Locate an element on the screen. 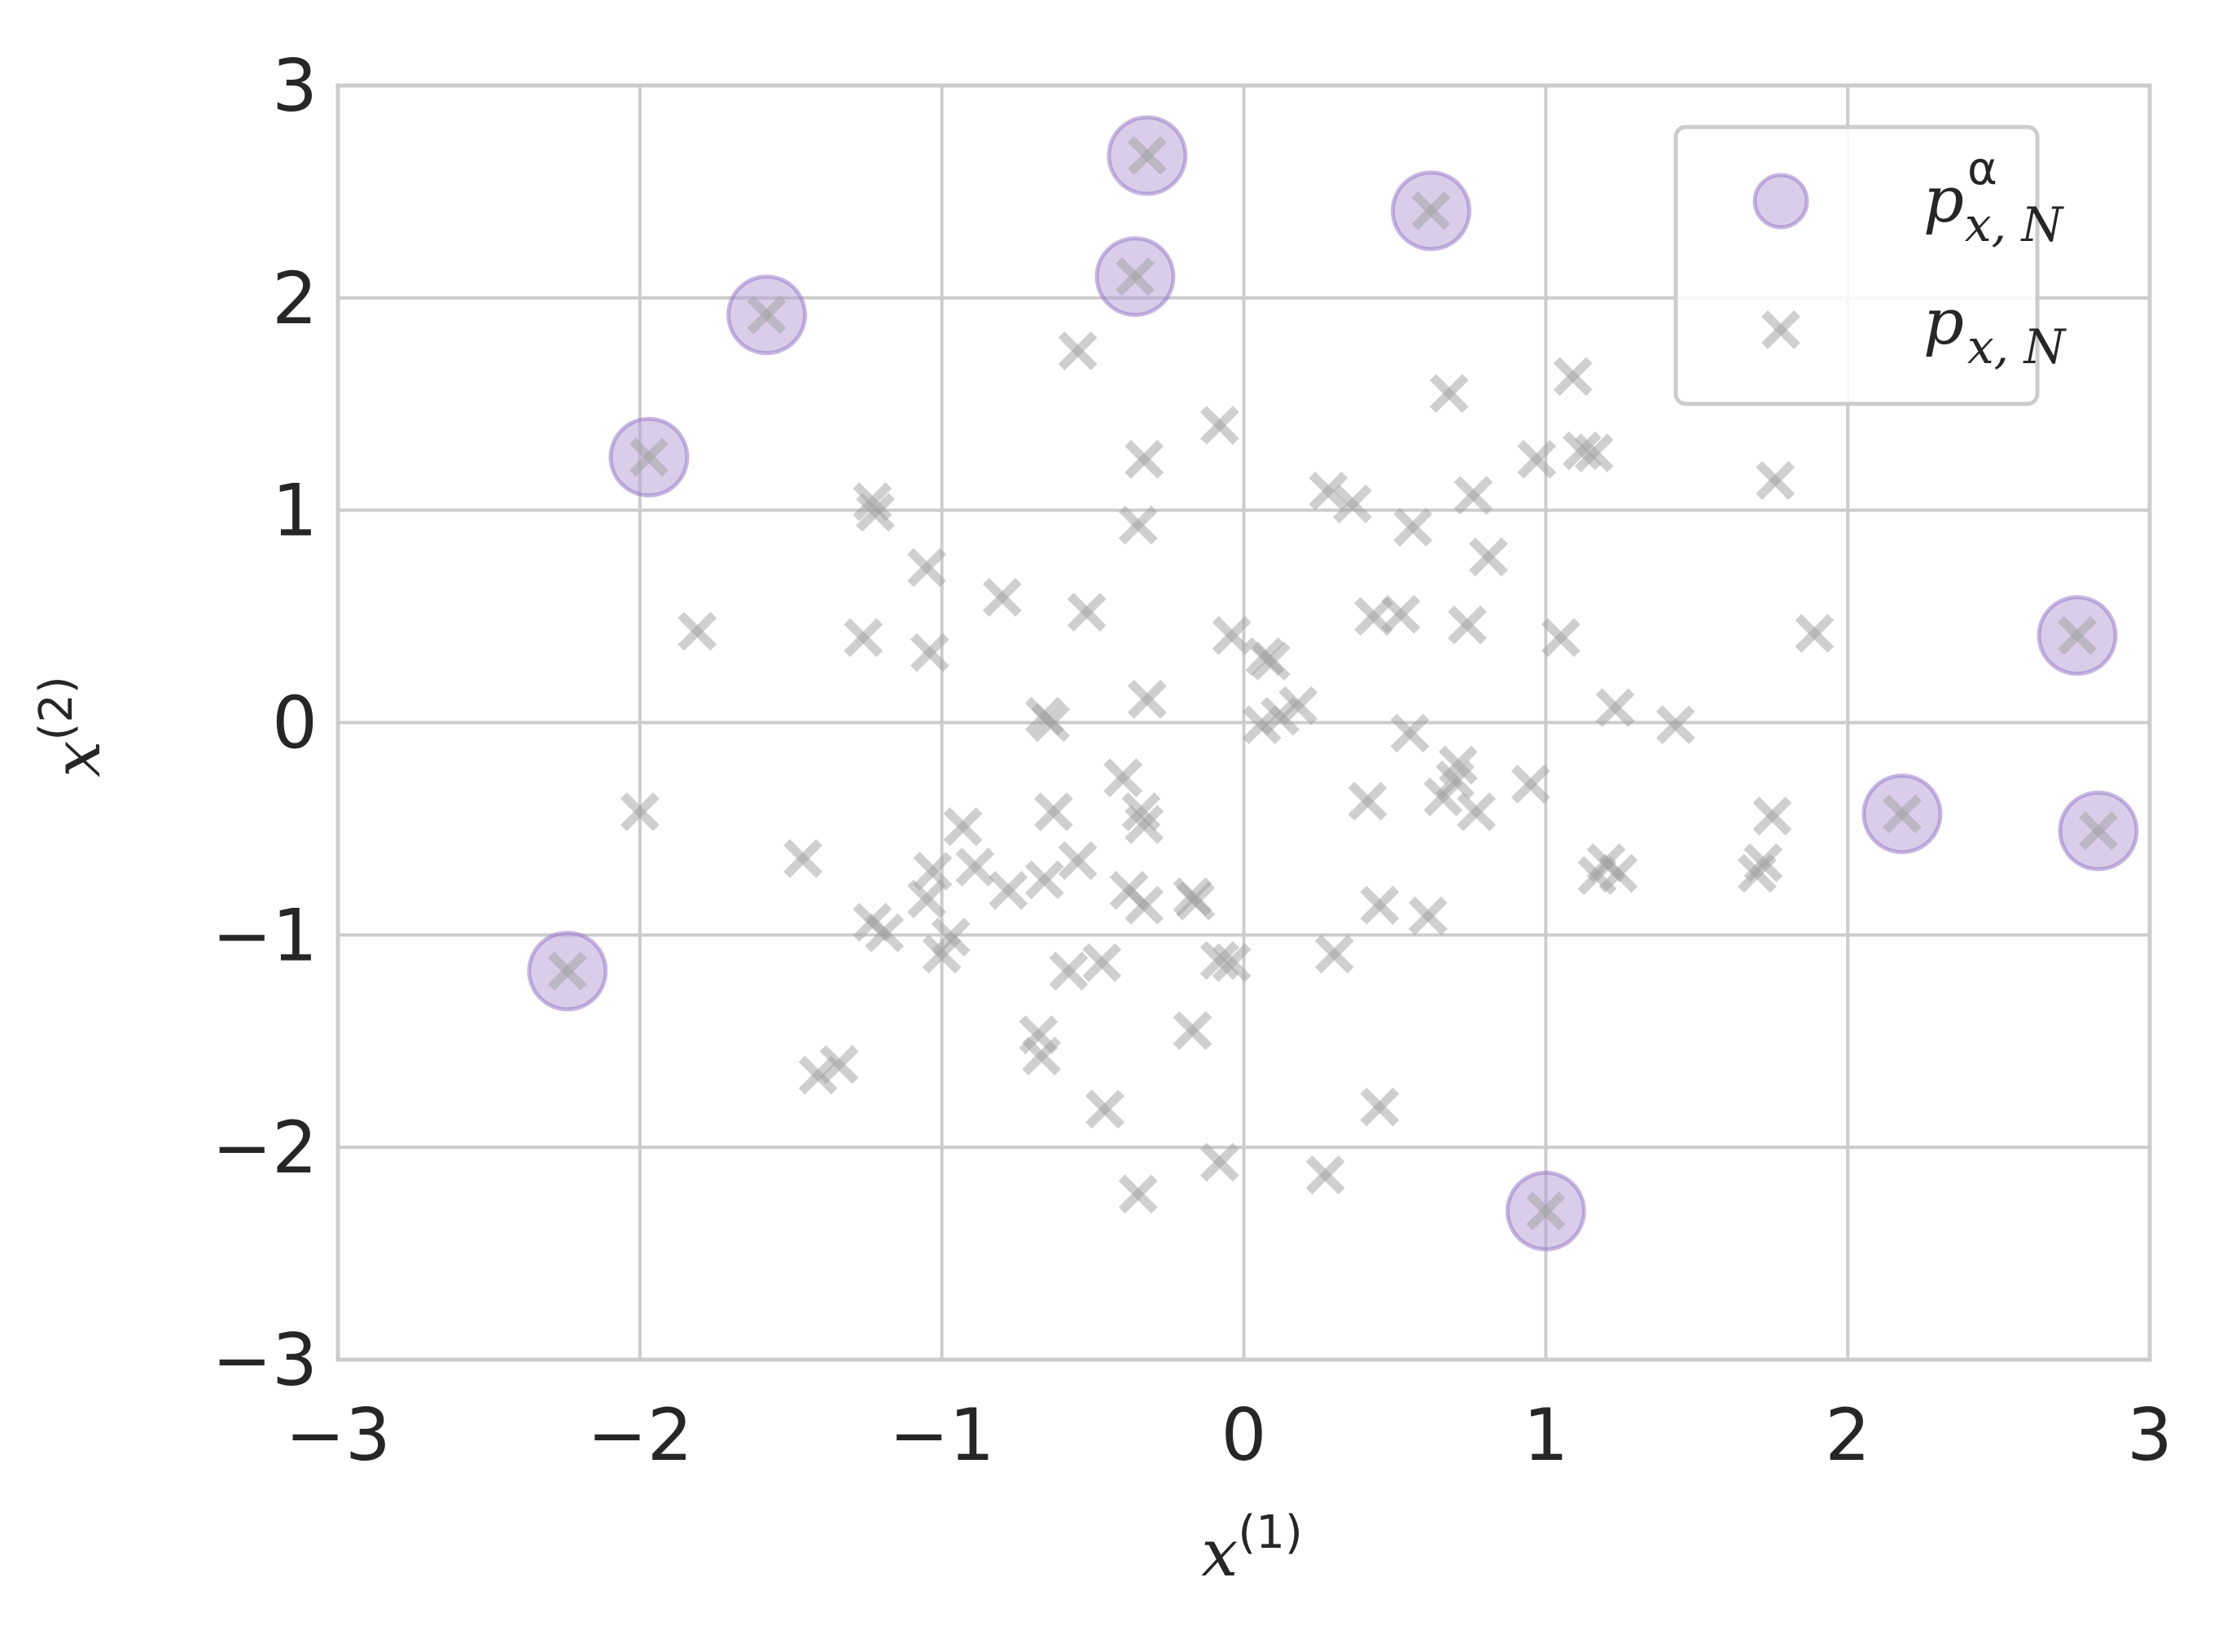  x-tick-label: 3 is located at coordinates (2150, 1435).